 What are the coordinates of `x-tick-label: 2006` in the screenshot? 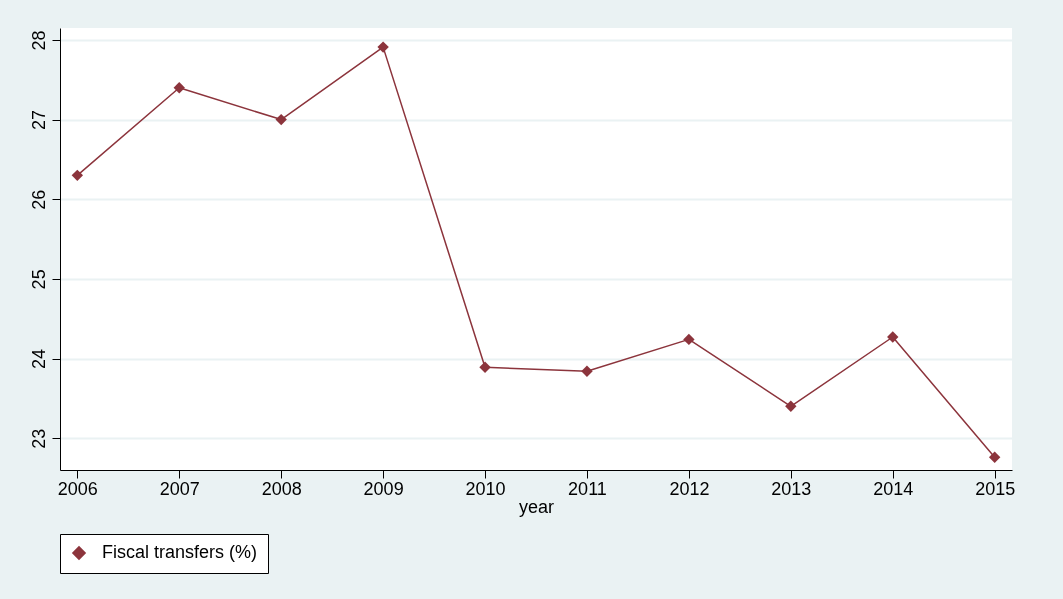 It's located at (77, 488).